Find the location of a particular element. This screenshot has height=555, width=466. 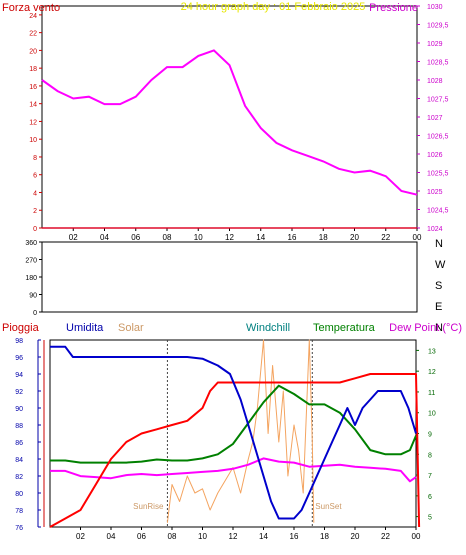

y-tick-label: 1026,5 is located at coordinates (438, 137).